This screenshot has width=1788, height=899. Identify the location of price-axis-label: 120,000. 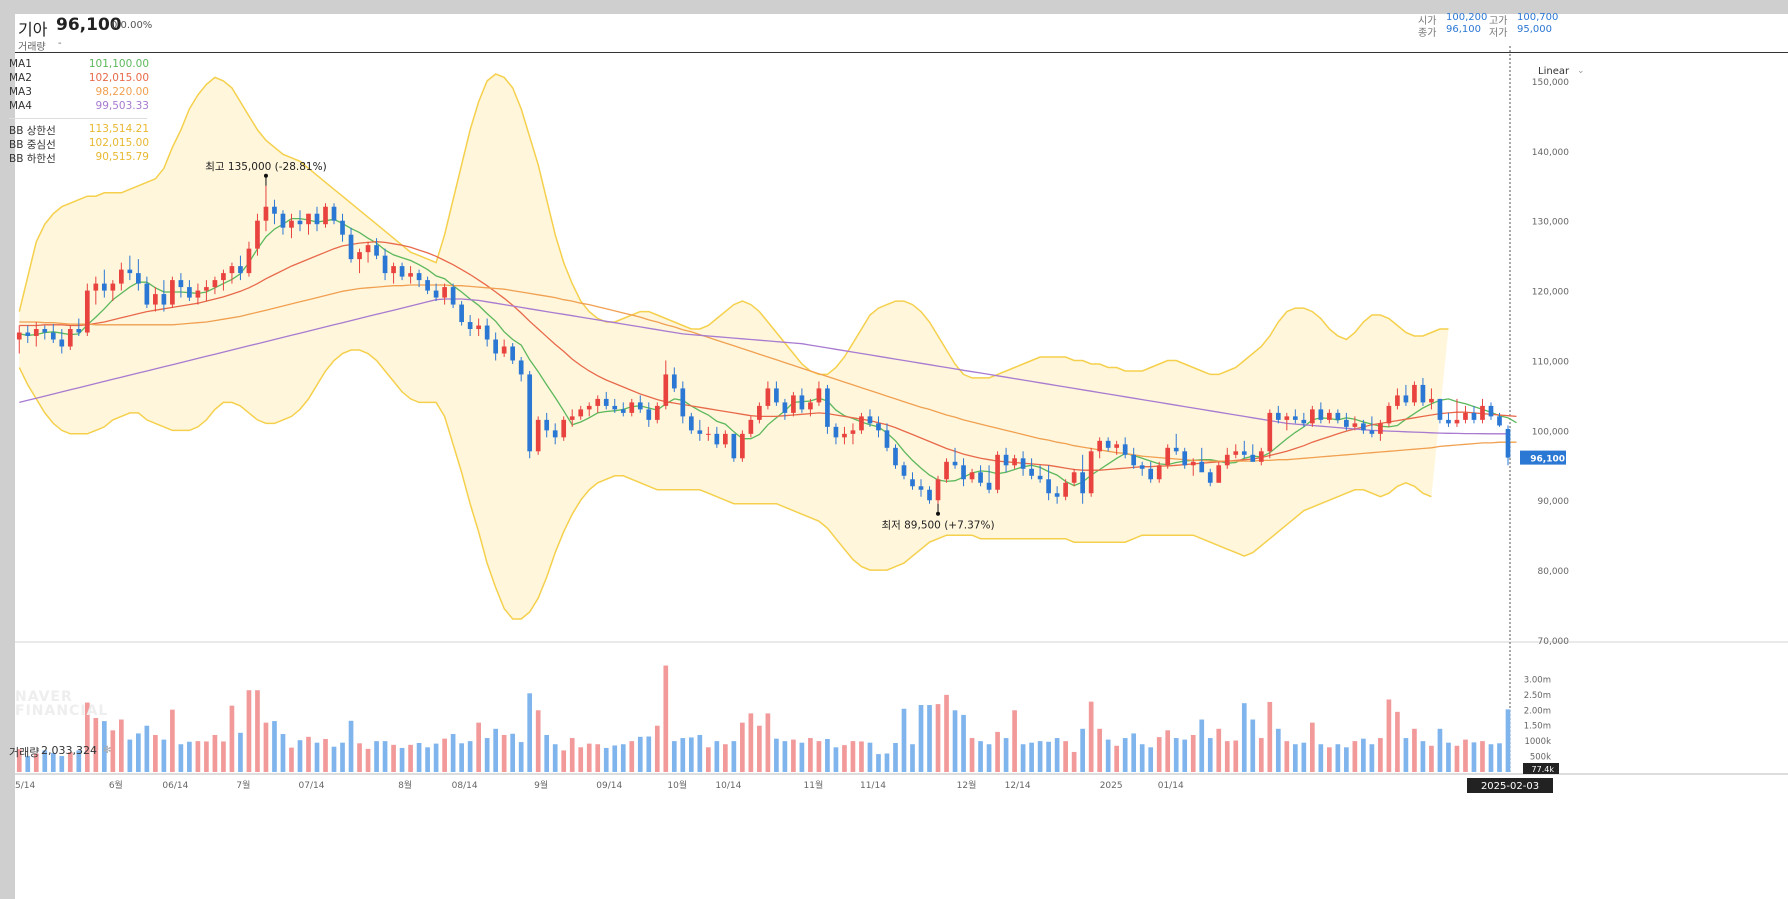
(1550, 293).